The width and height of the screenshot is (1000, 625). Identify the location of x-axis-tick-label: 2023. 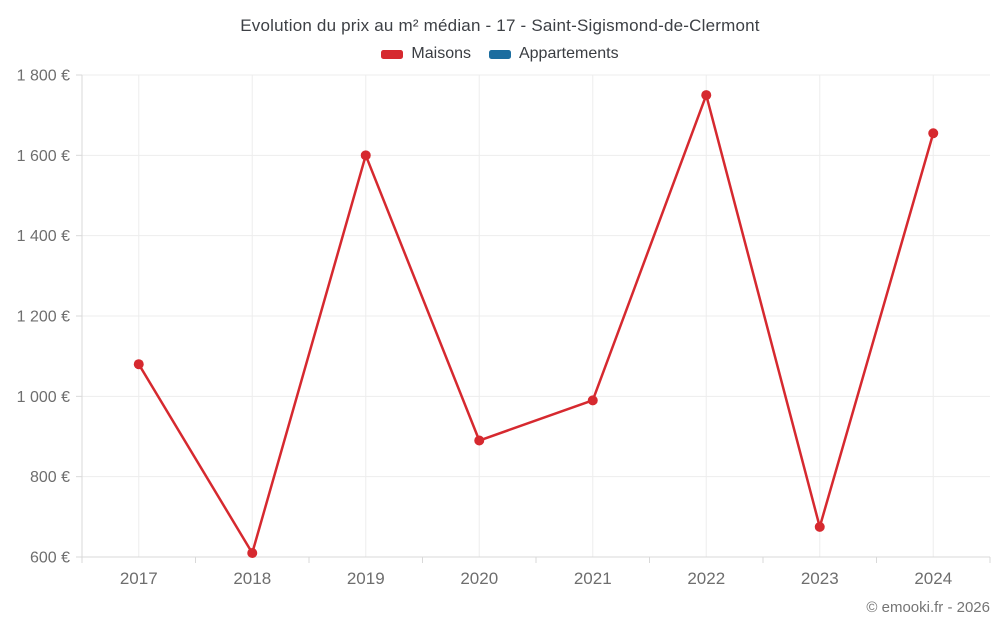
(820, 578).